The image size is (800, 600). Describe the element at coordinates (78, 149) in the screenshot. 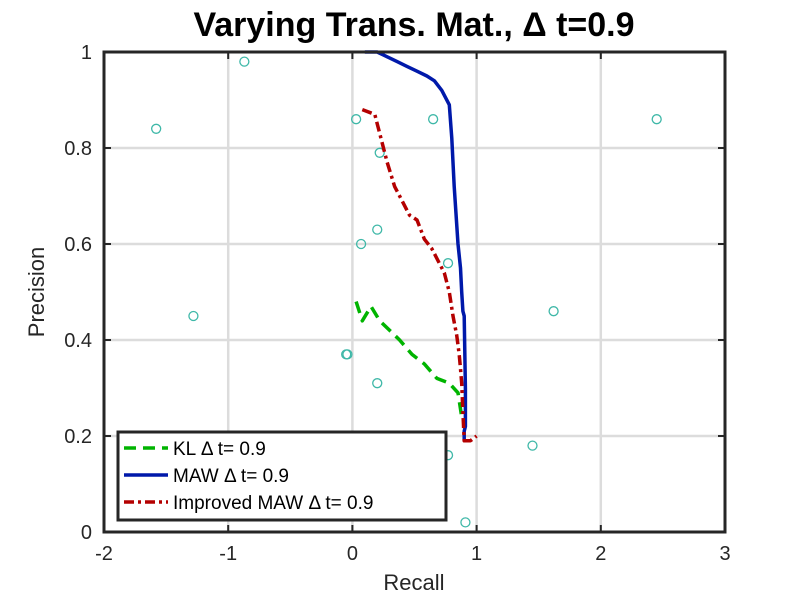

I see `y-tick-label: 0.8` at that location.